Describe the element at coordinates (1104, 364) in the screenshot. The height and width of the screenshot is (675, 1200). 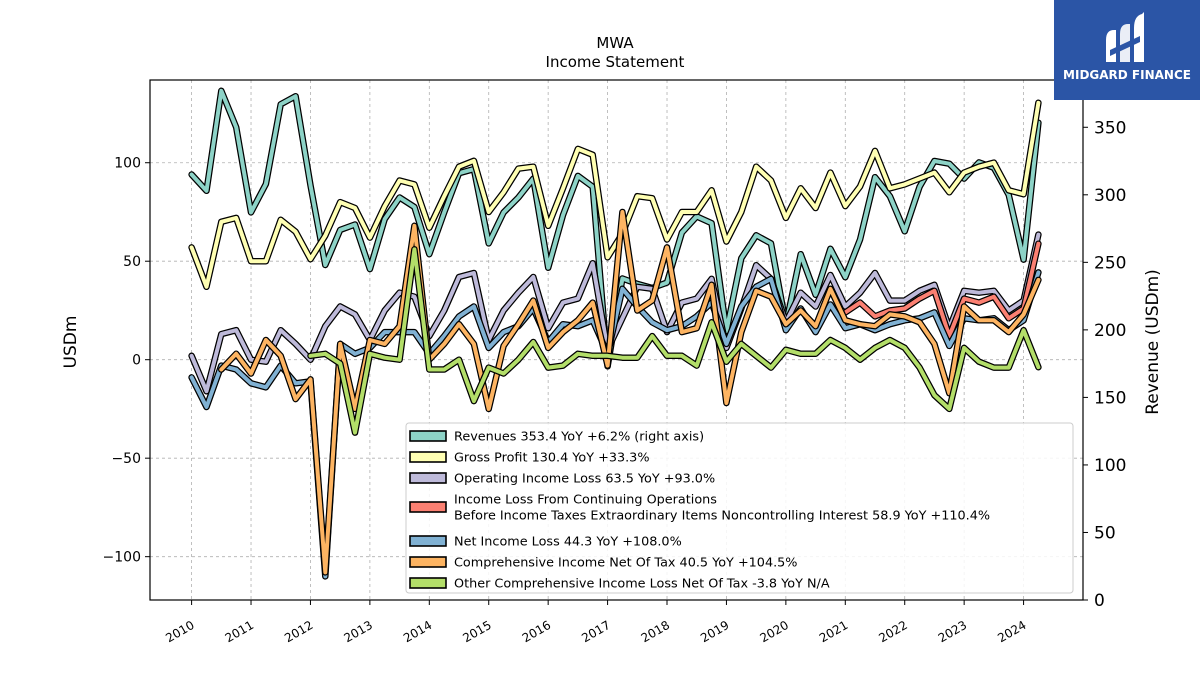
I see `y-axis-right: 0 50 100 150 200 250 300 350` at that location.